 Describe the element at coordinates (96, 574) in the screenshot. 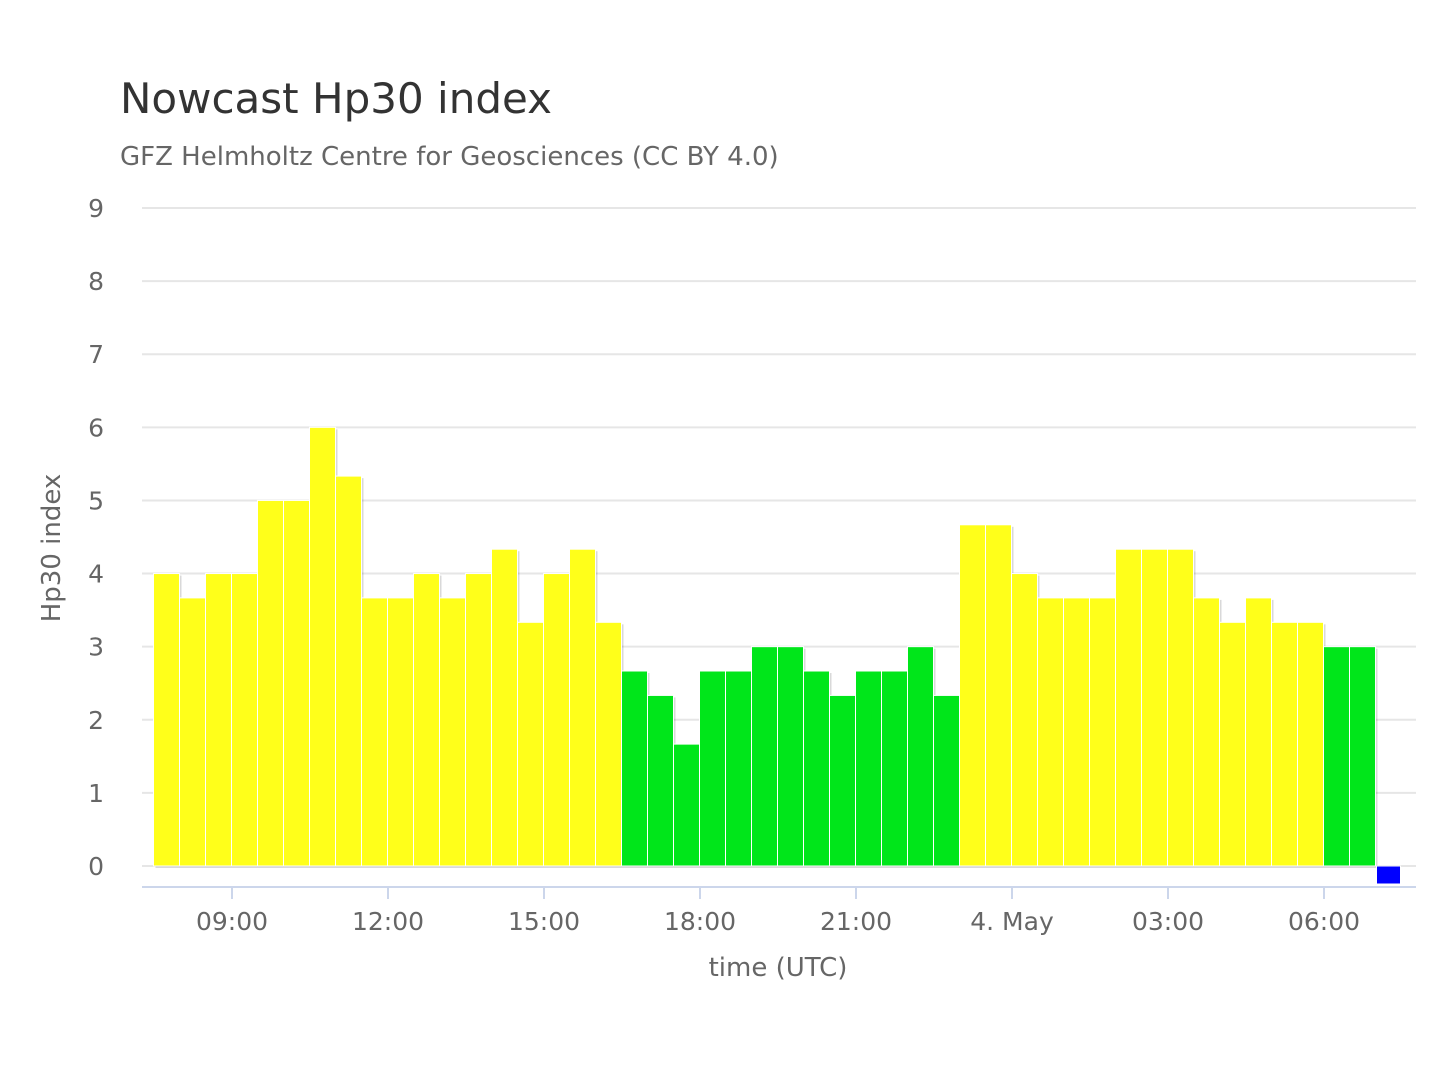

I see `y-tick-label: 4` at that location.